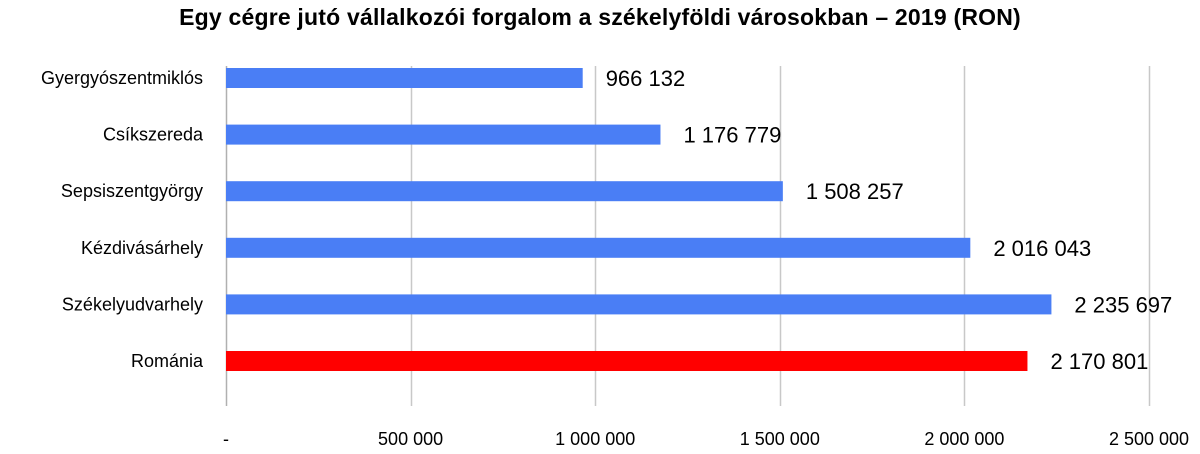 The width and height of the screenshot is (1200, 454). What do you see at coordinates (226, 439) in the screenshot?
I see `x-tick-label: -` at bounding box center [226, 439].